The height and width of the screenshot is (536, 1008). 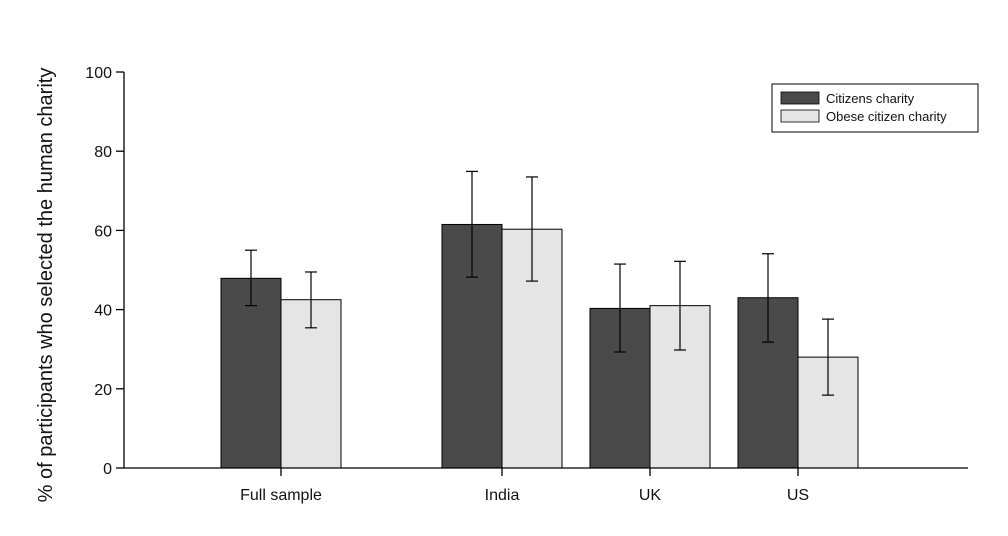 I want to click on y-tick-label: 20, so click(x=103, y=390).